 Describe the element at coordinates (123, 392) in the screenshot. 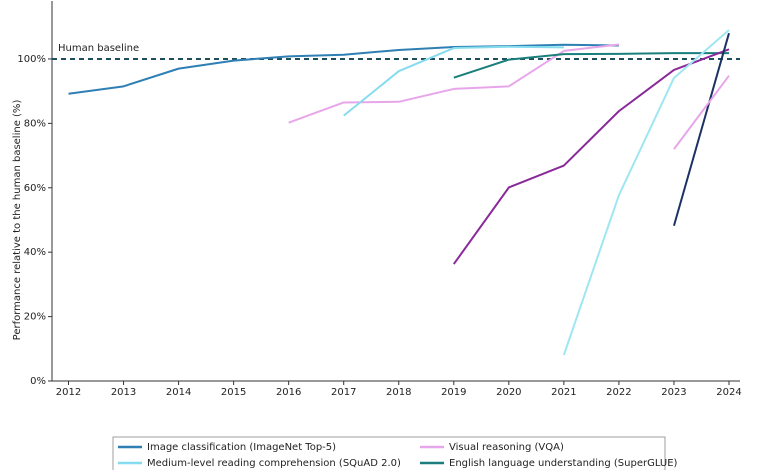

I see `x-tick-label: 2013` at that location.